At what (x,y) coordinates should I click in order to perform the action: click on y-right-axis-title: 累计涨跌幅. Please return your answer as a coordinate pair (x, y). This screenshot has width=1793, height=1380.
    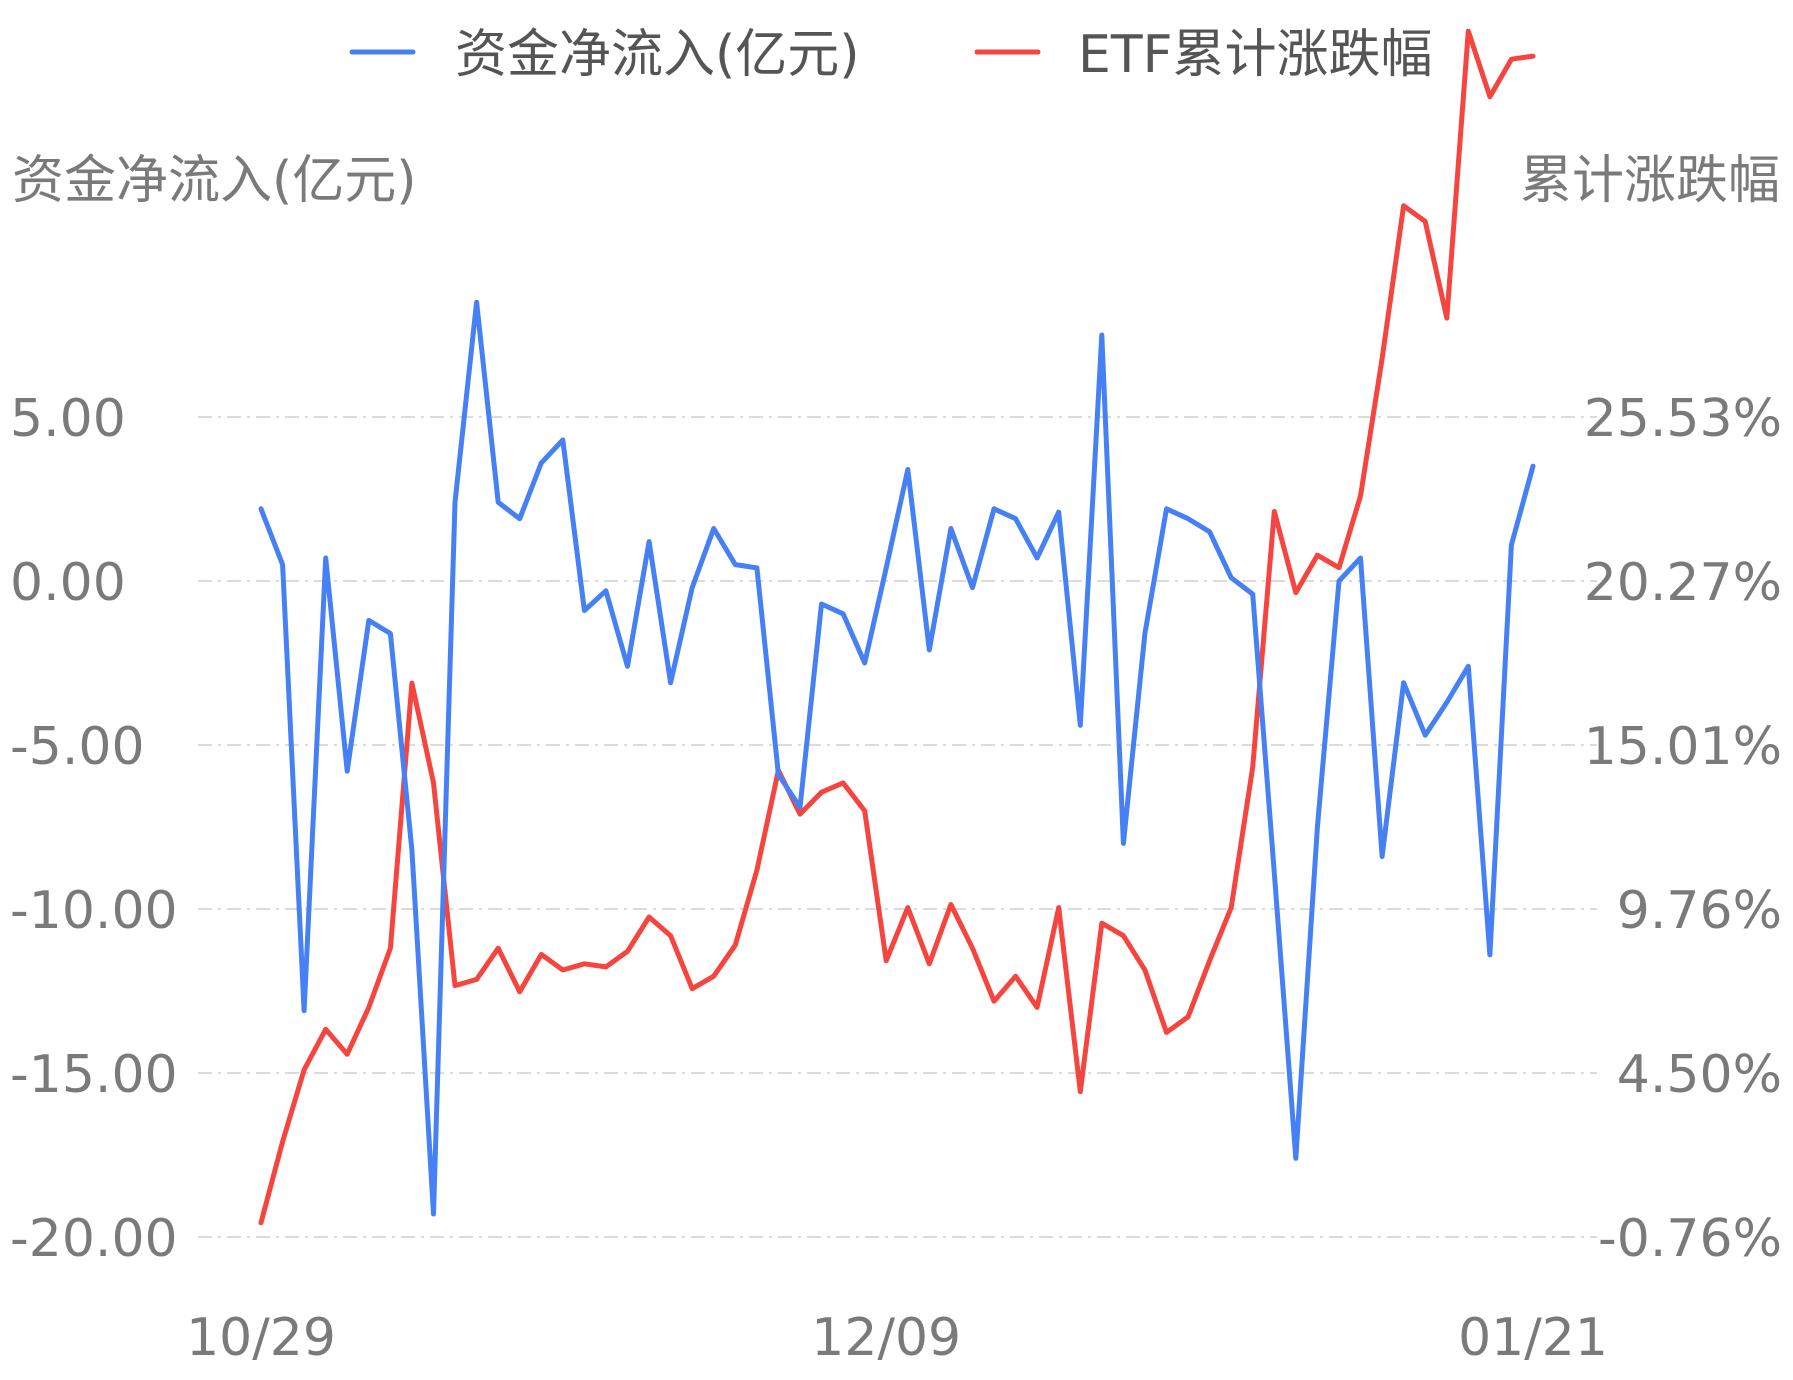
    Looking at the image, I should click on (1650, 181).